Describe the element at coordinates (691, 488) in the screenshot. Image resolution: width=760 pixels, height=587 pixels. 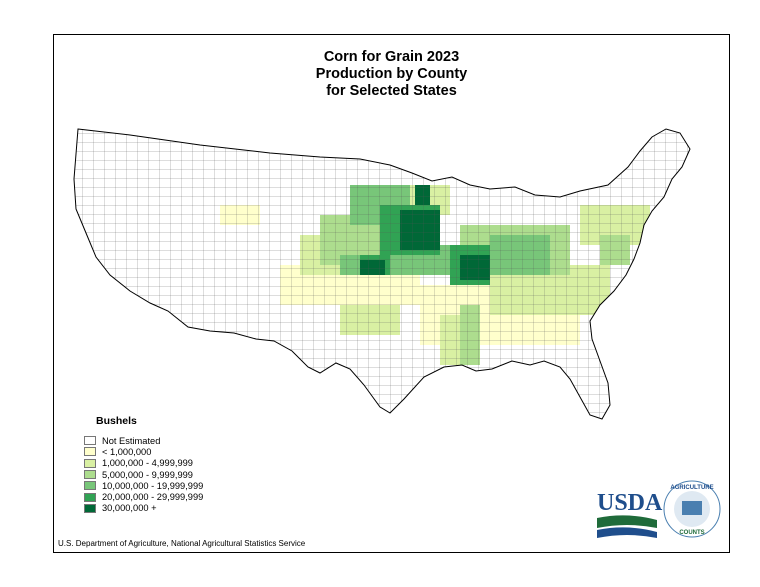
I see `badge-top-text: AGRICULTURE` at that location.